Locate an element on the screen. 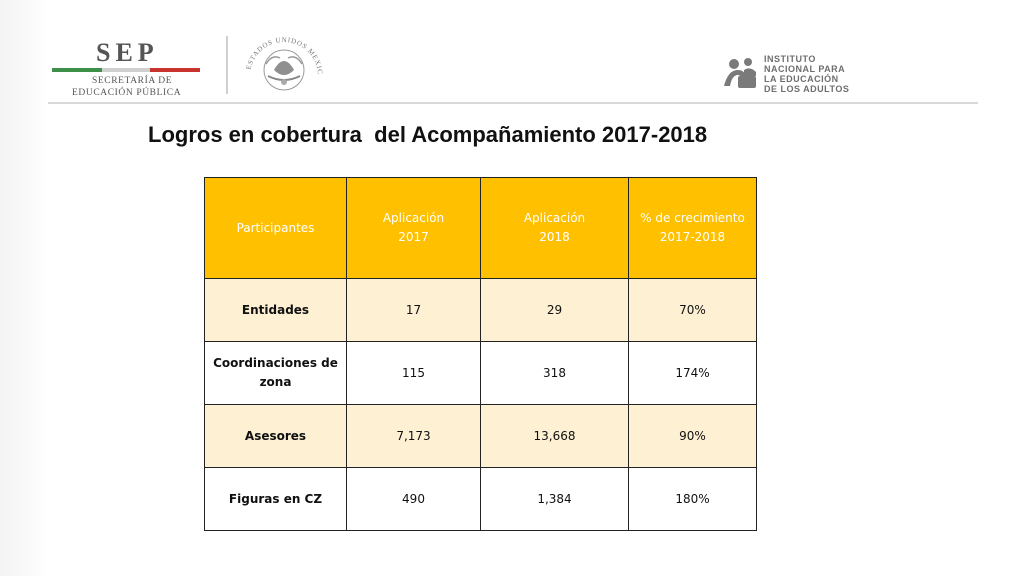 Image resolution: width=1024 pixels, height=576 pixels. cell-2017: 115 is located at coordinates (413, 373).